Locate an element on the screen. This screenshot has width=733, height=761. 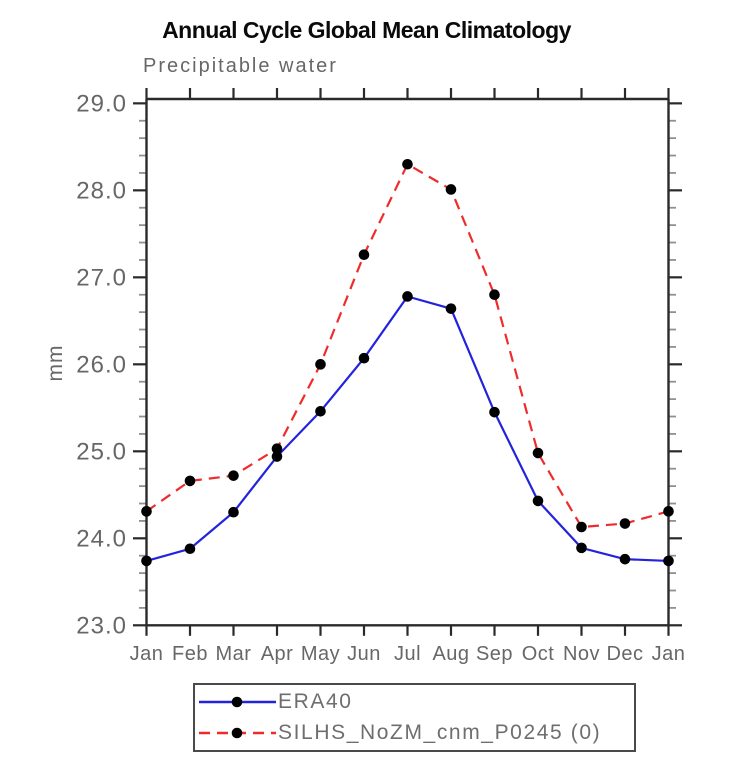
x-tick-labels: Jan Feb Mar Apr May Jun Jul Aug Sep Oct Nov Dec Jan is located at coordinates (408, 654).